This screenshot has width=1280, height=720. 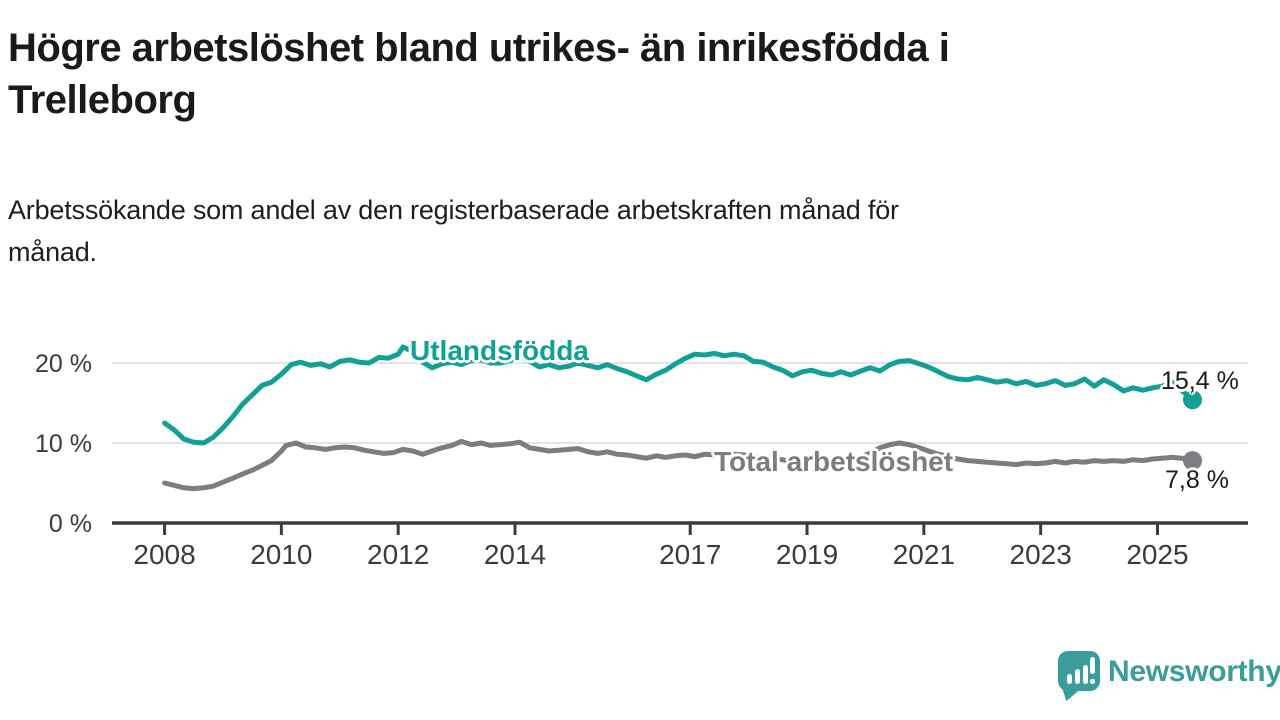 What do you see at coordinates (924, 554) in the screenshot?
I see `x-tick-label: 2021` at bounding box center [924, 554].